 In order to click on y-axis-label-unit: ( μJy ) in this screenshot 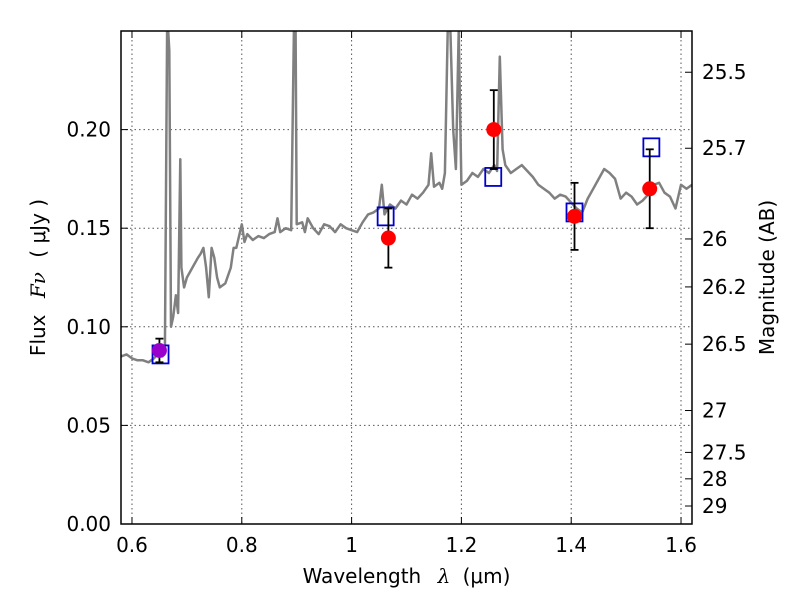, I will do `click(38, 228)`.